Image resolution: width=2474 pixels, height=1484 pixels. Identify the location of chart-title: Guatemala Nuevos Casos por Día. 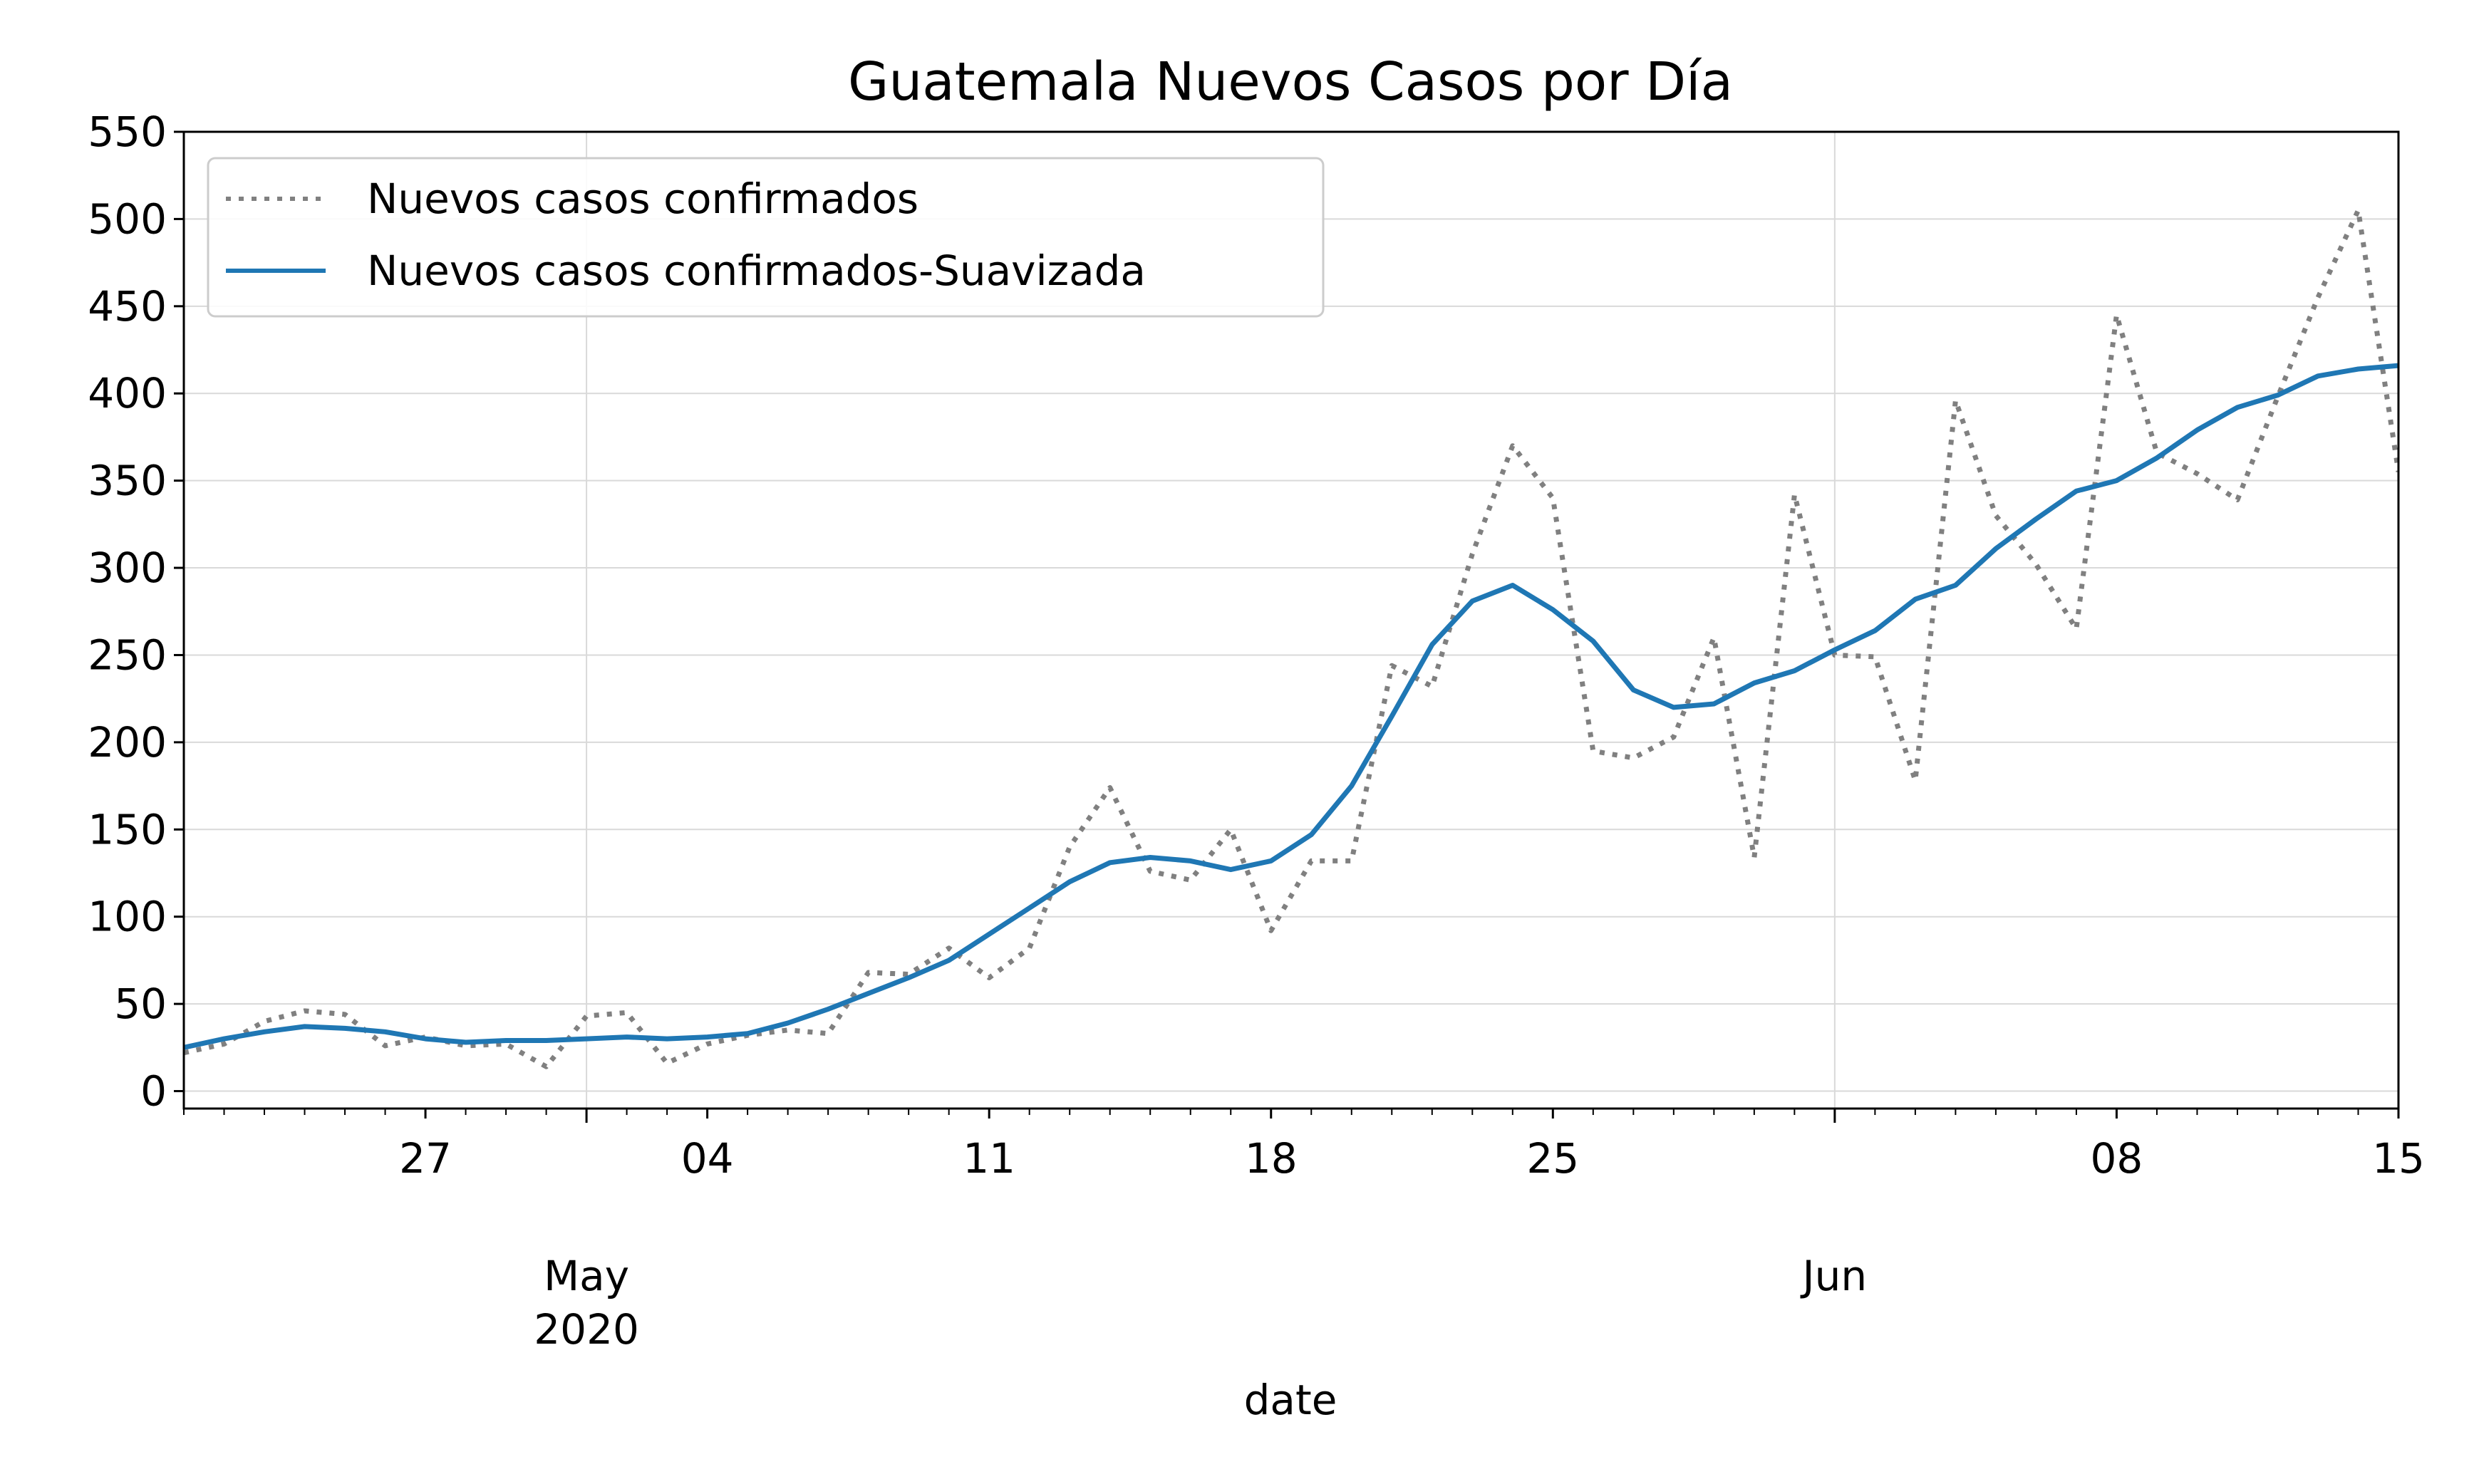
(1290, 82).